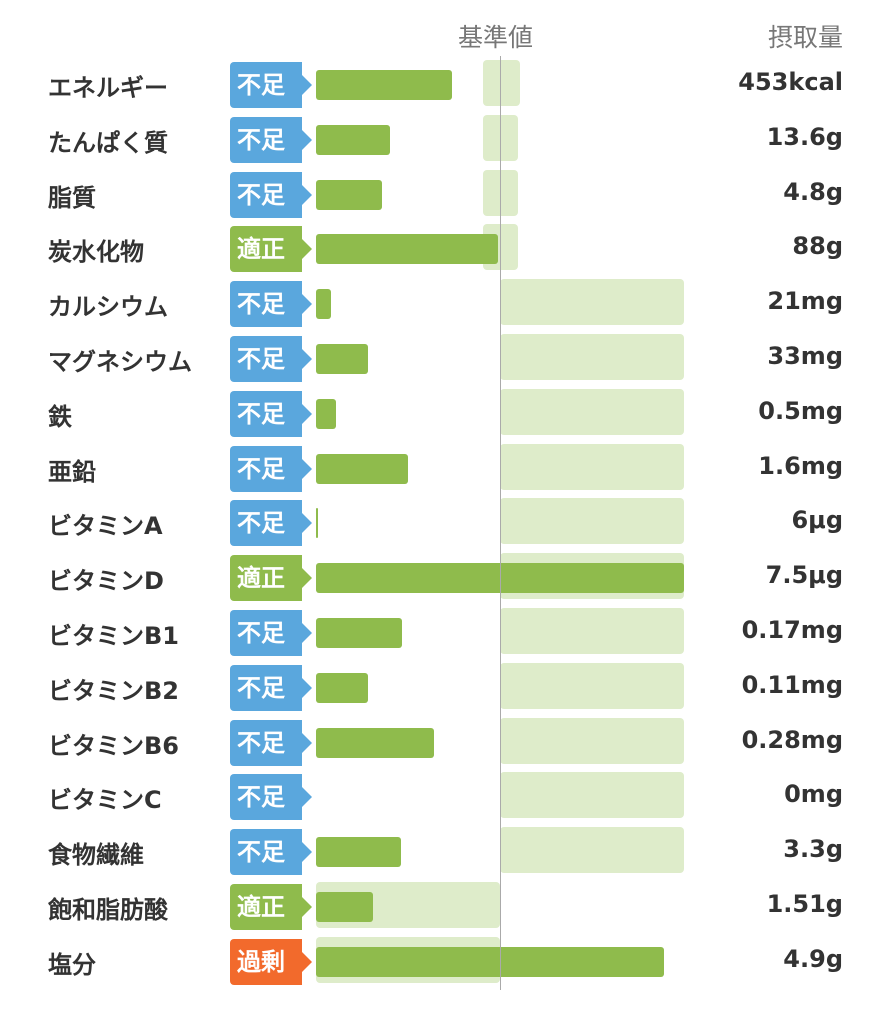 This screenshot has width=885, height=1024. What do you see at coordinates (442, 413) in the screenshot?
I see `nutrient-row: 鉄 不足 0.5mg` at bounding box center [442, 413].